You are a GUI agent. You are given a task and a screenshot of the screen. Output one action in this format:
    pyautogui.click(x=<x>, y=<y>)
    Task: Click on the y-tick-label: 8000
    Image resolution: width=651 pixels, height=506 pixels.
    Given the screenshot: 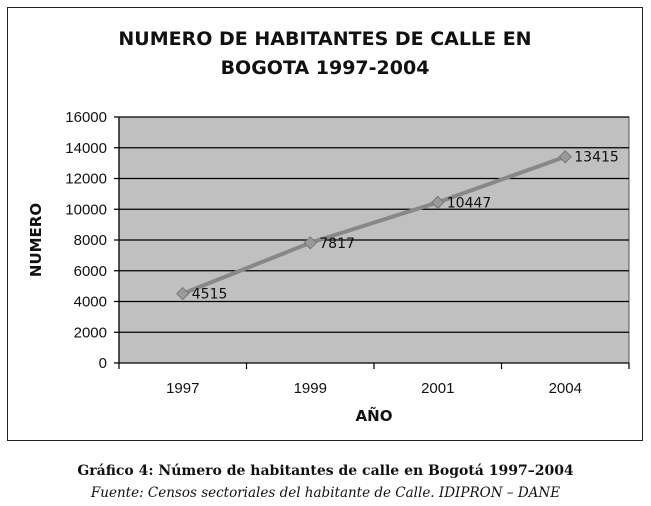 What is the action you would take?
    pyautogui.click(x=90, y=240)
    